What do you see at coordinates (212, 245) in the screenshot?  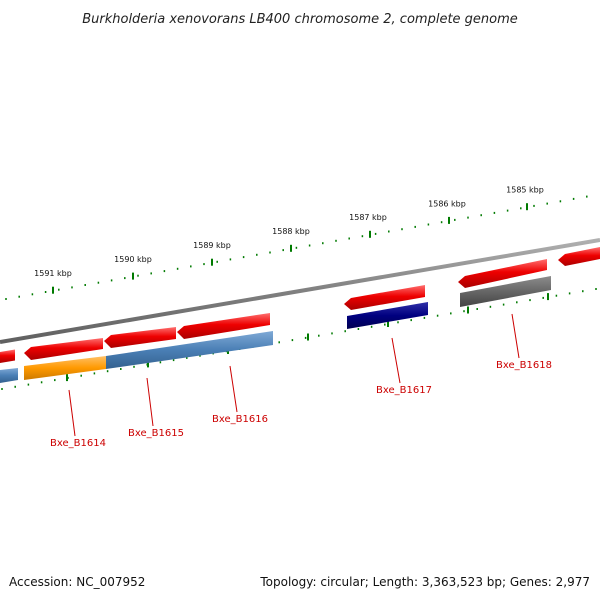 I see `kbp-scale-label: 1589 kbp` at bounding box center [212, 245].